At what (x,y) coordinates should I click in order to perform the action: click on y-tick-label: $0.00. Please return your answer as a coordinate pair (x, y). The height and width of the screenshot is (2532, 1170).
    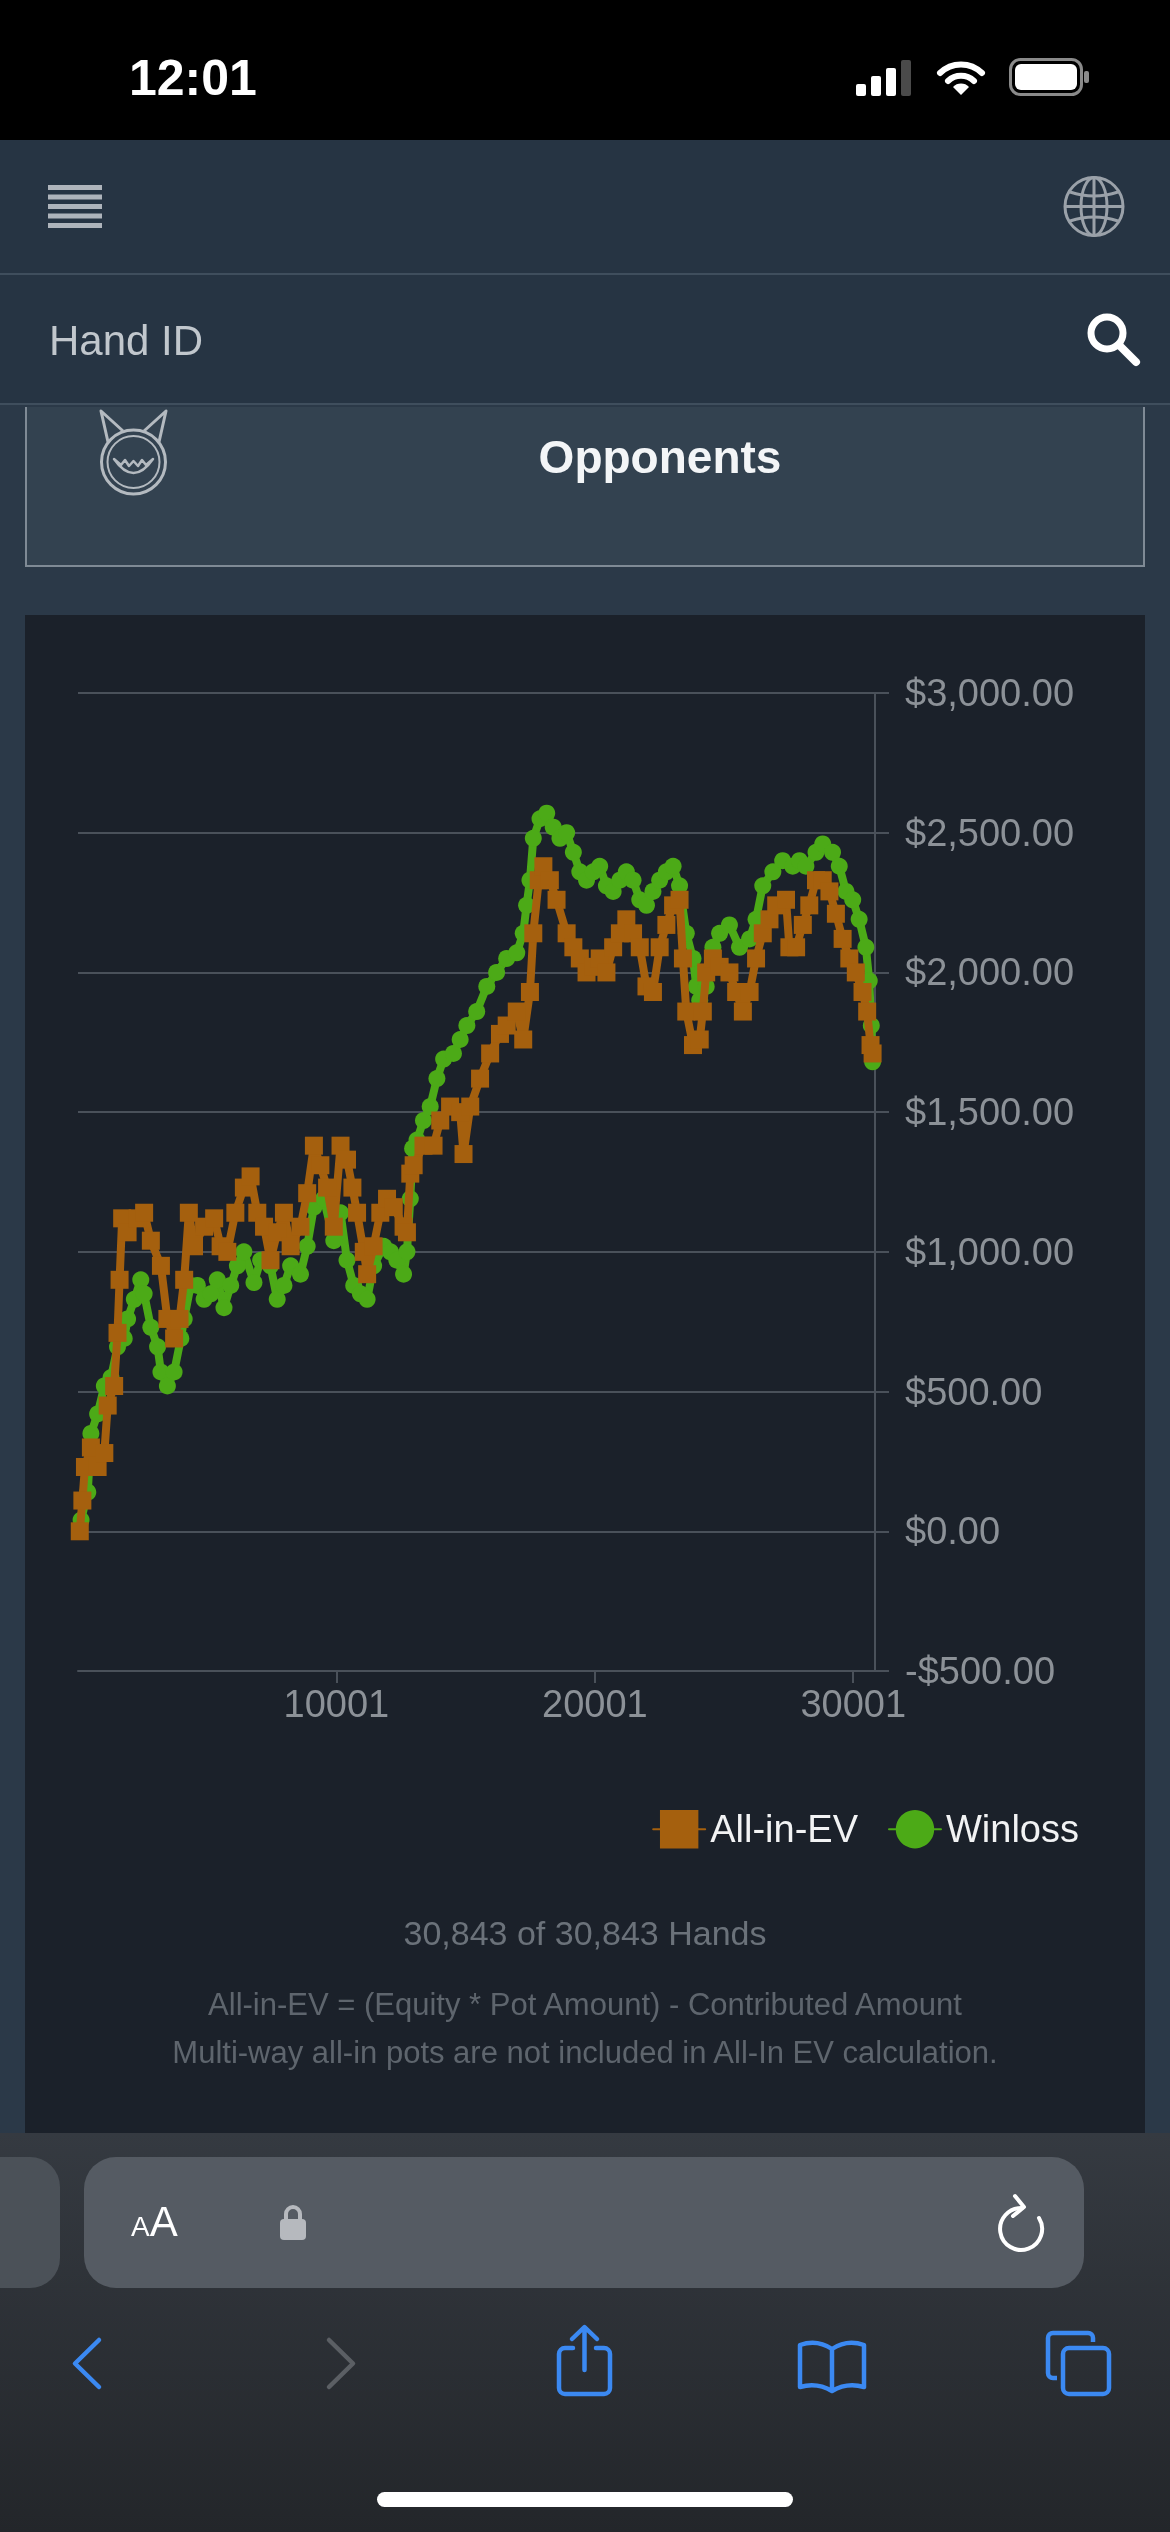
    Looking at the image, I should click on (953, 1531).